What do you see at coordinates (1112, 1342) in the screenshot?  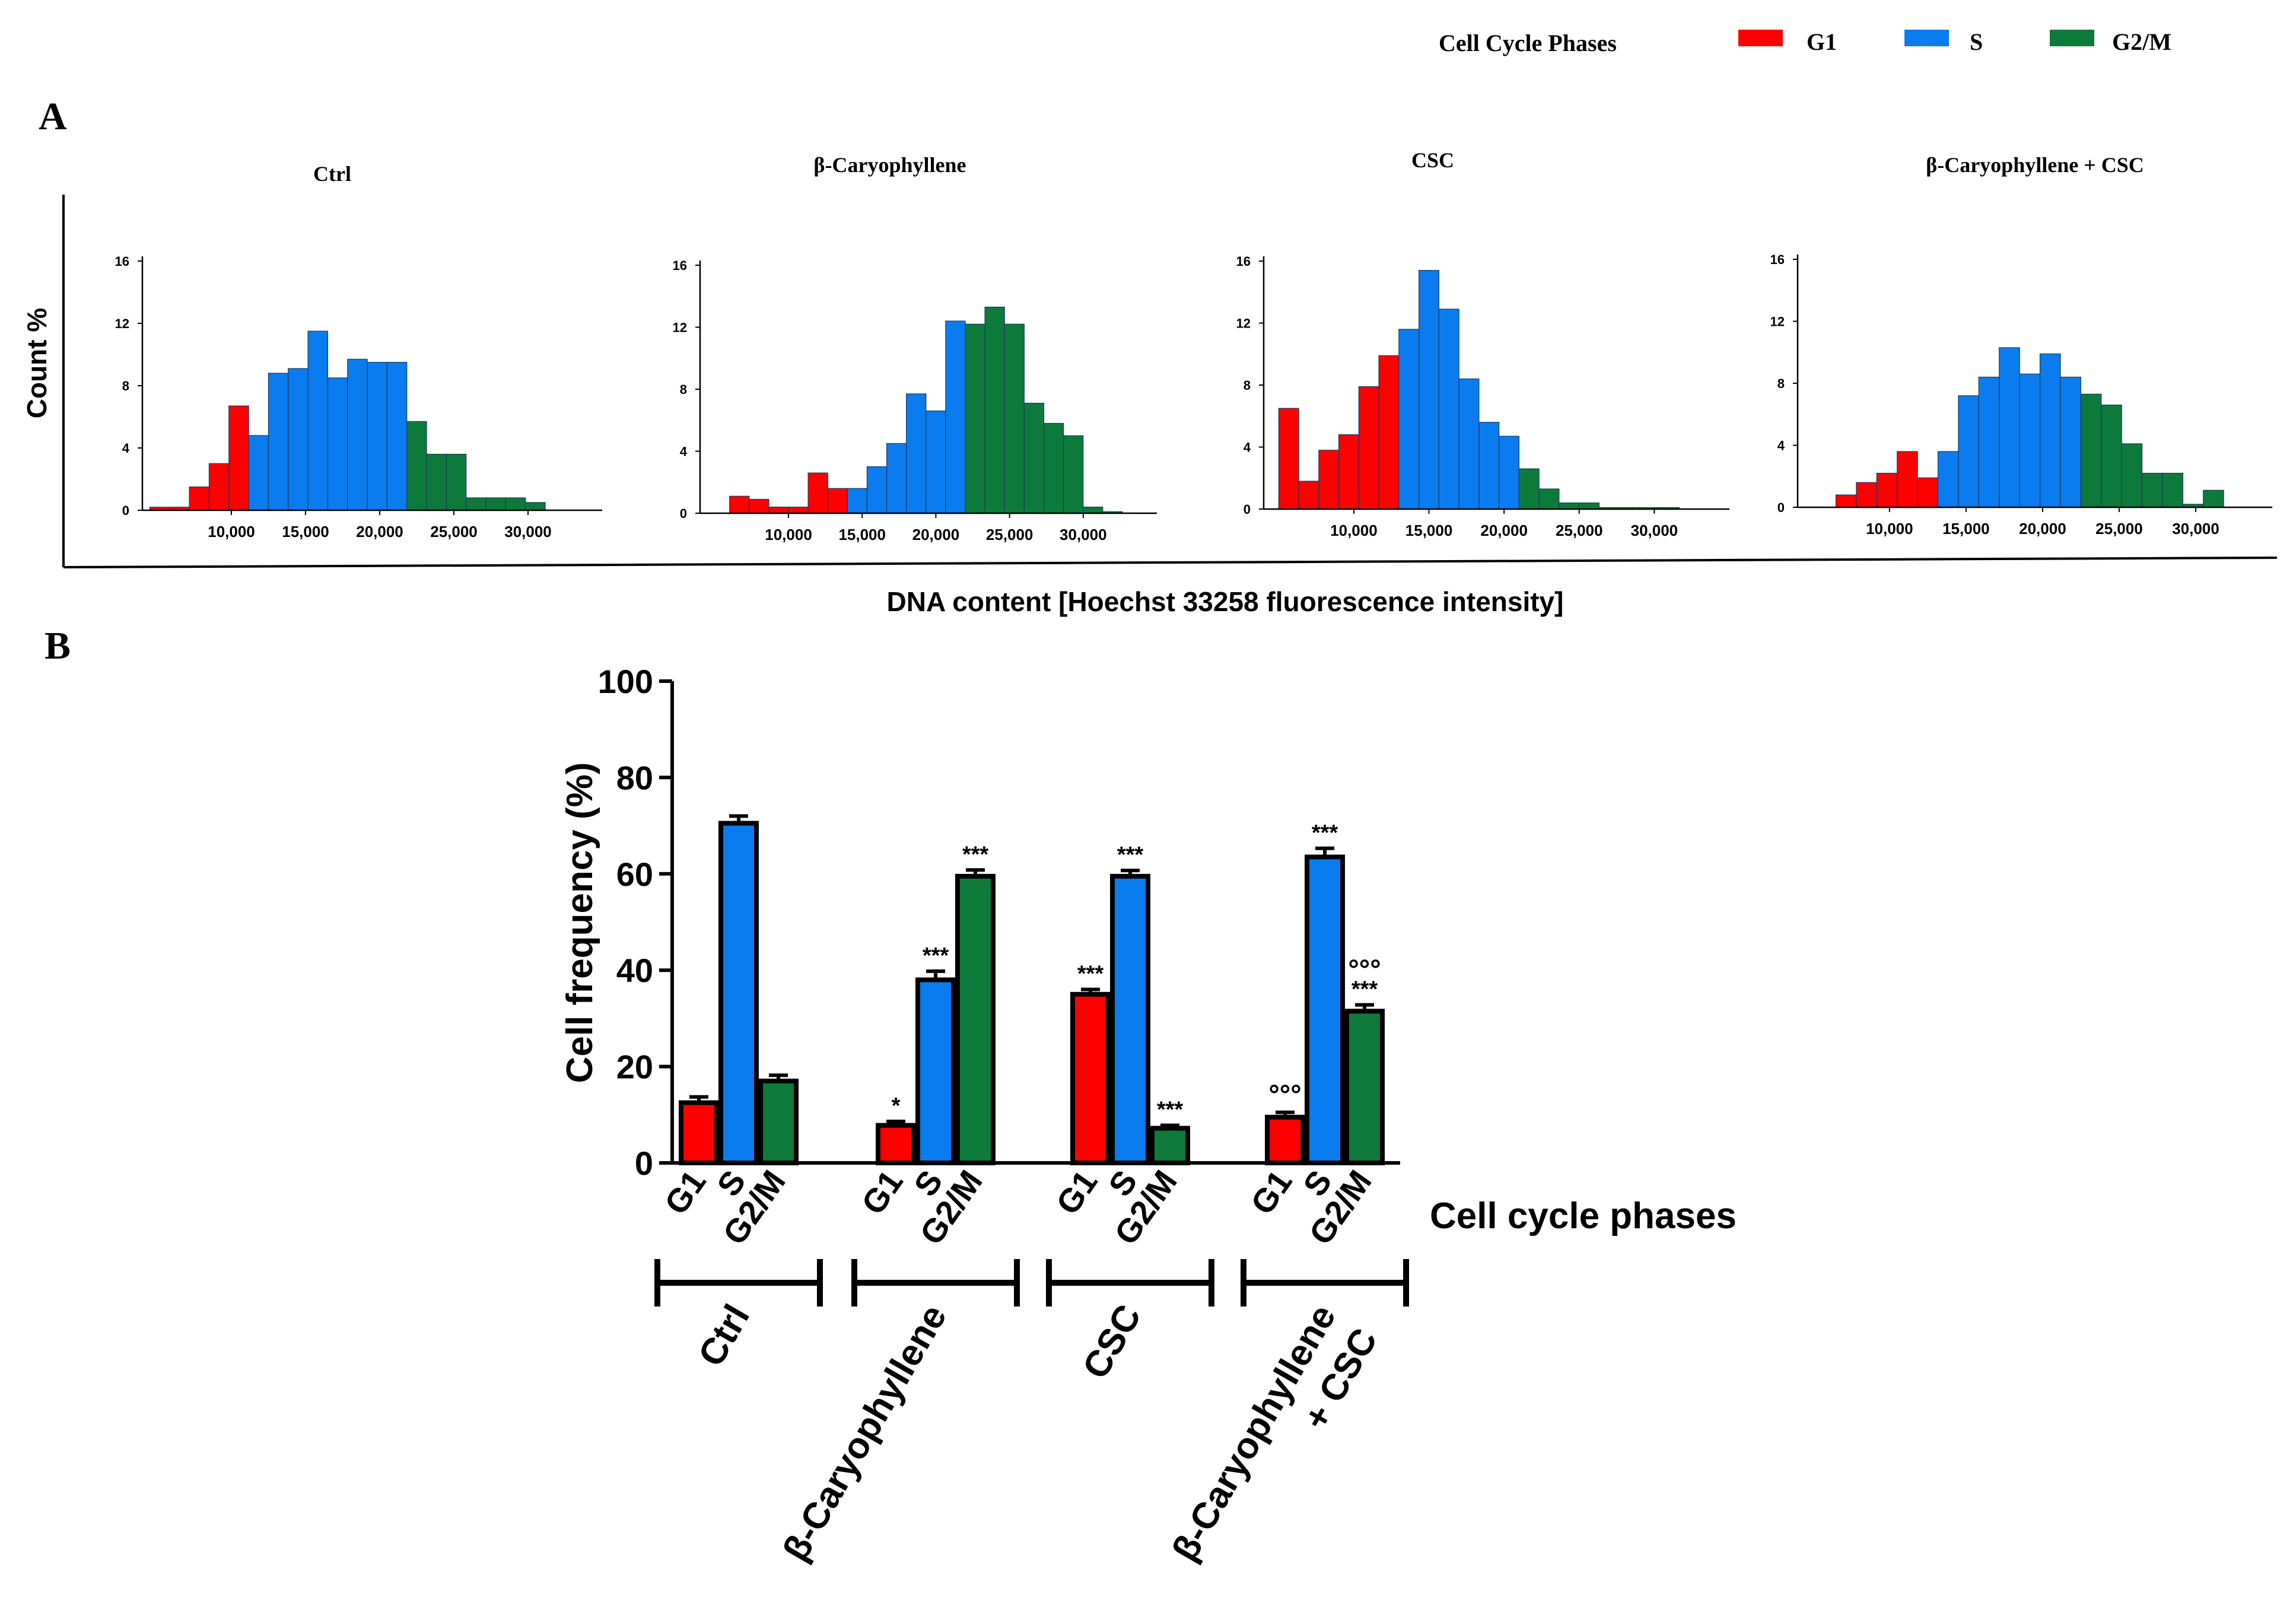 I see `group-label: CSC` at bounding box center [1112, 1342].